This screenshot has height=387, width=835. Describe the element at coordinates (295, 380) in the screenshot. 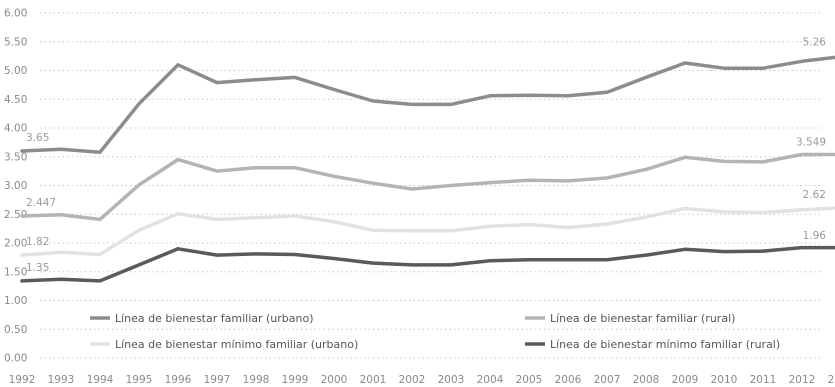

I see `x-tick-label: 1999` at that location.